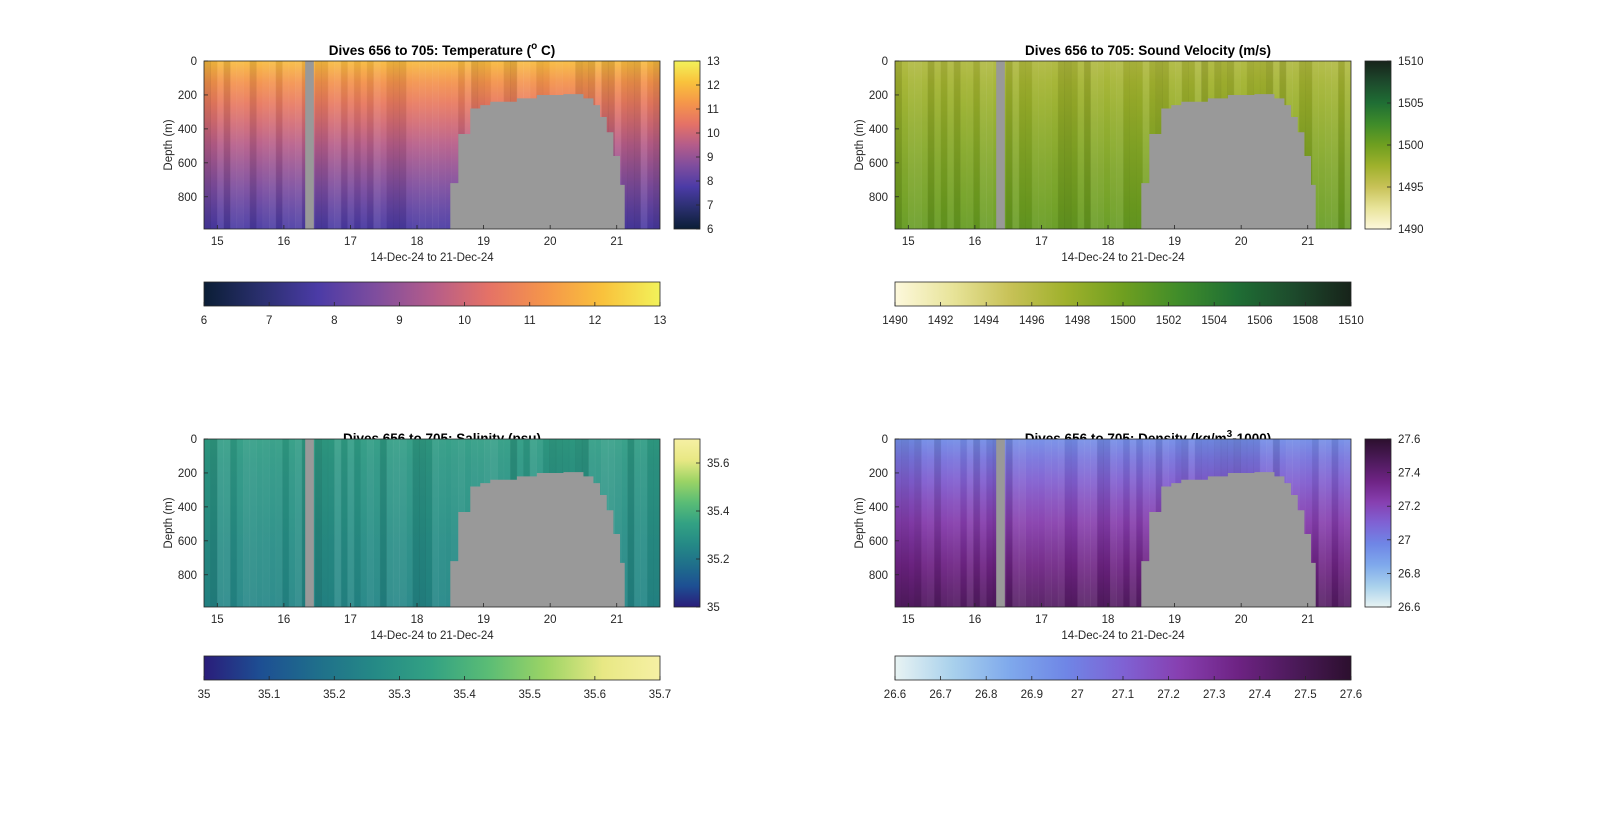 This screenshot has height=815, width=1600. I want to click on density-colorbar-tick-label: 27.2, so click(1409, 507).